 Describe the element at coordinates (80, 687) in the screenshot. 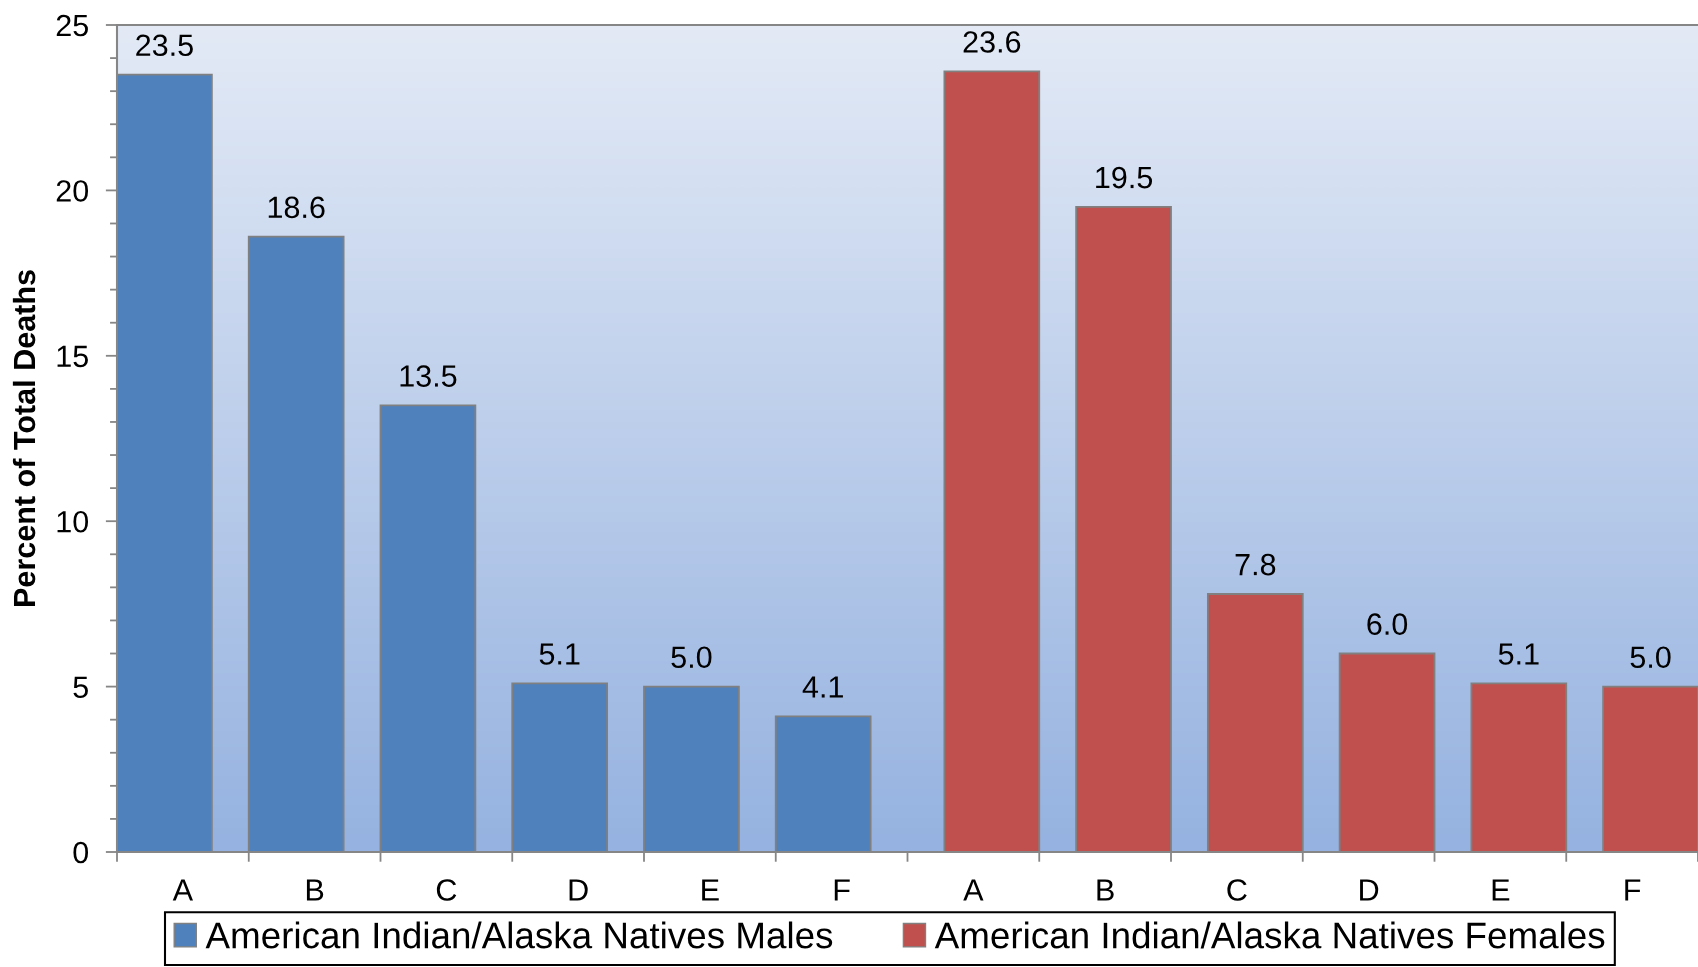

I see `y-tick-label: 5` at that location.